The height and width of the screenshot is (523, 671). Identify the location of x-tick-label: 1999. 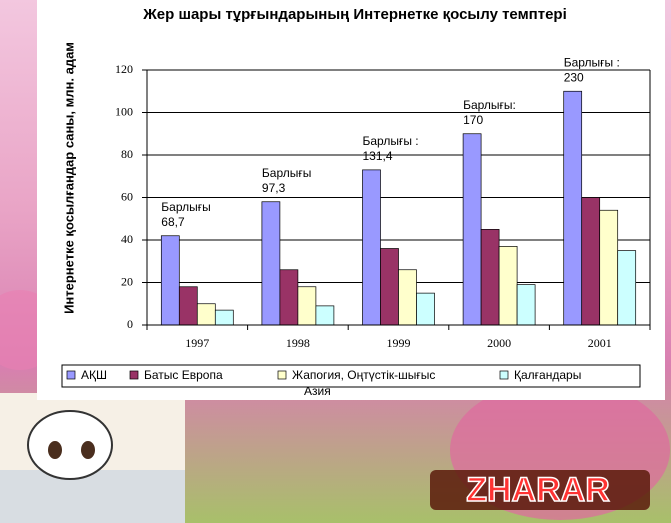
(399, 343).